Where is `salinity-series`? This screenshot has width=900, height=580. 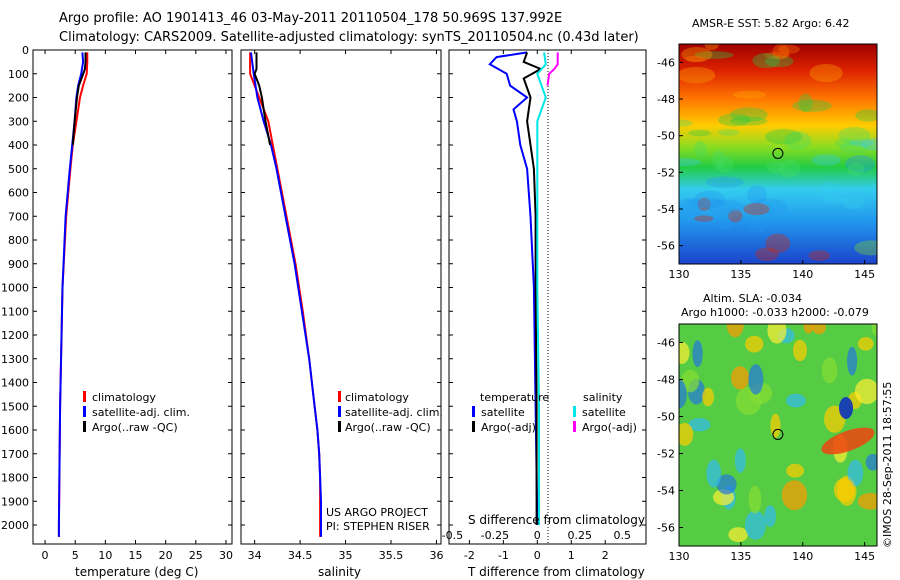
salinity-series is located at coordinates (285, 294).